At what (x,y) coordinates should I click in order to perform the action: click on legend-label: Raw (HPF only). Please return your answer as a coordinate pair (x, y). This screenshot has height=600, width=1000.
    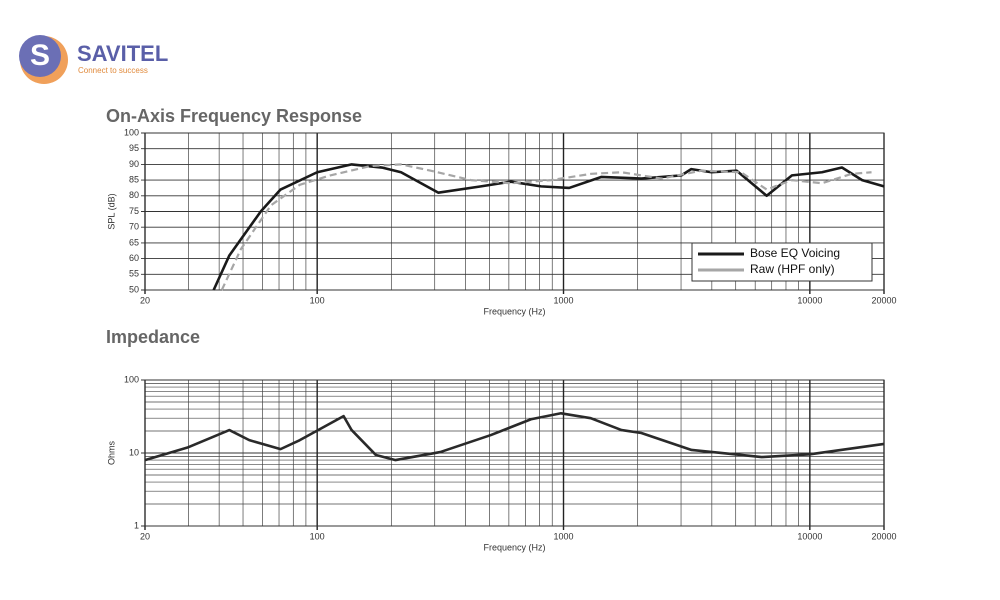
    Looking at the image, I should click on (792, 269).